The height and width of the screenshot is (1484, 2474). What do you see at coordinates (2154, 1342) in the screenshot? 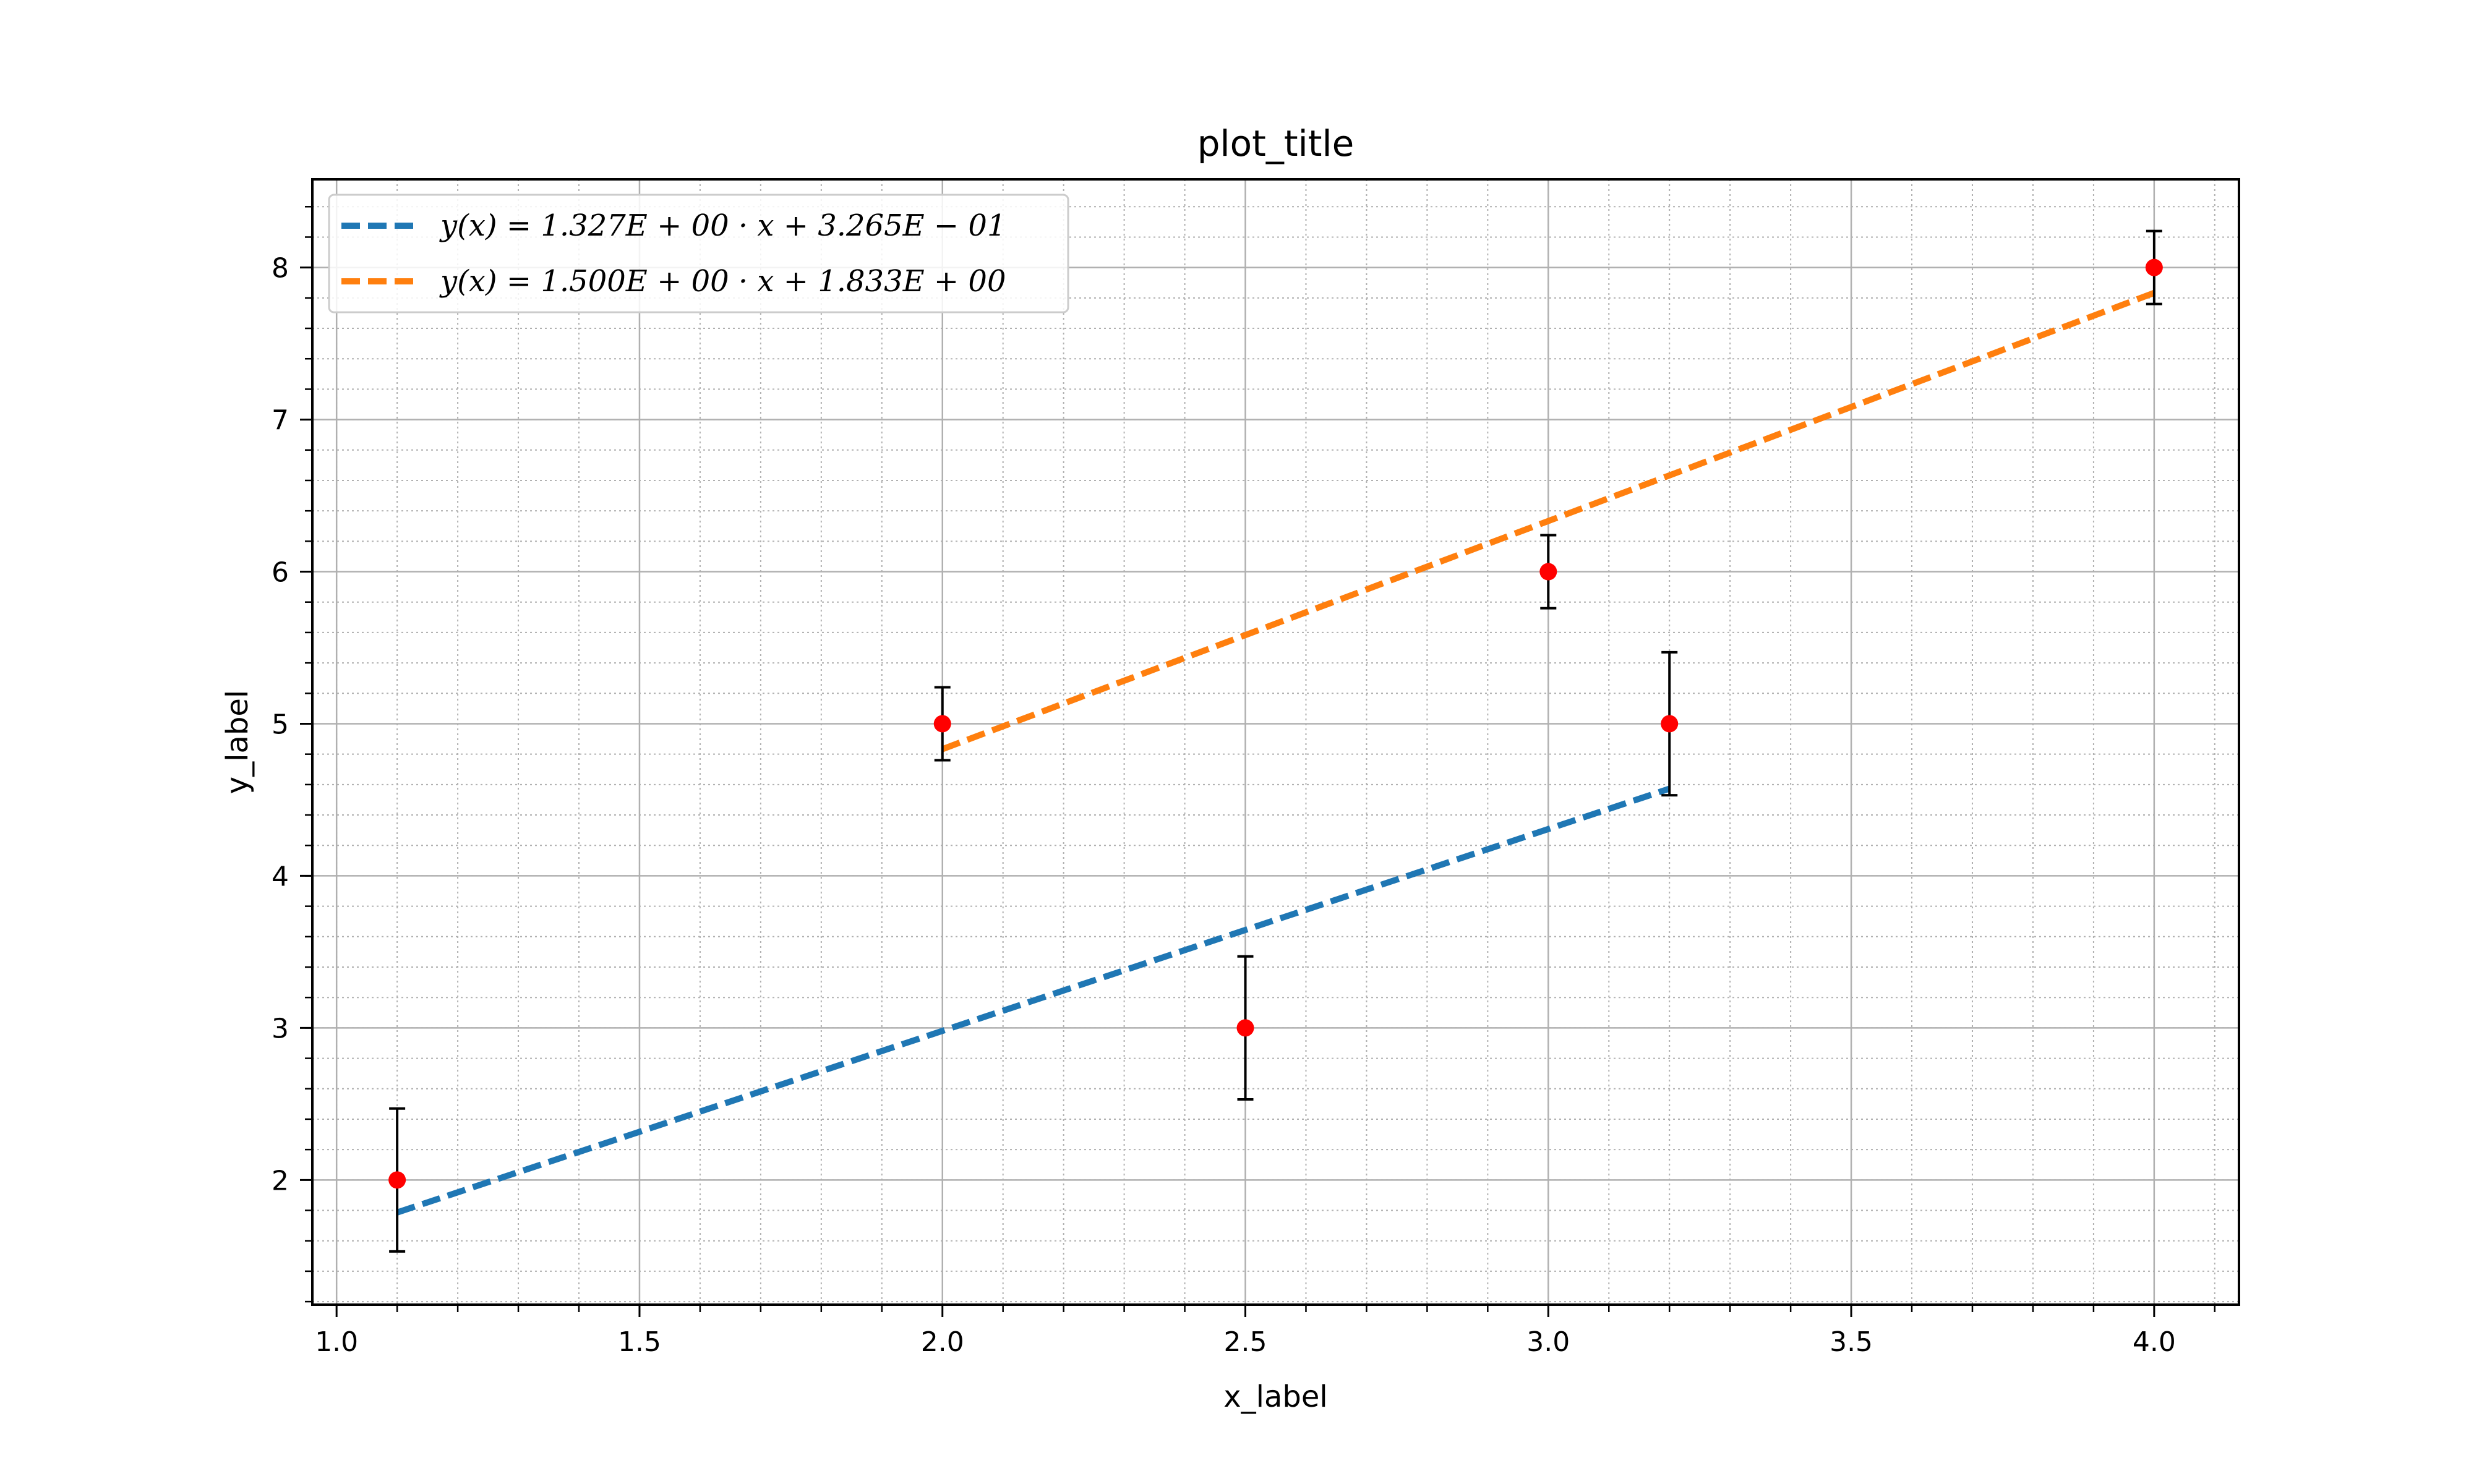
I see `x-tick-label: 4.0` at bounding box center [2154, 1342].